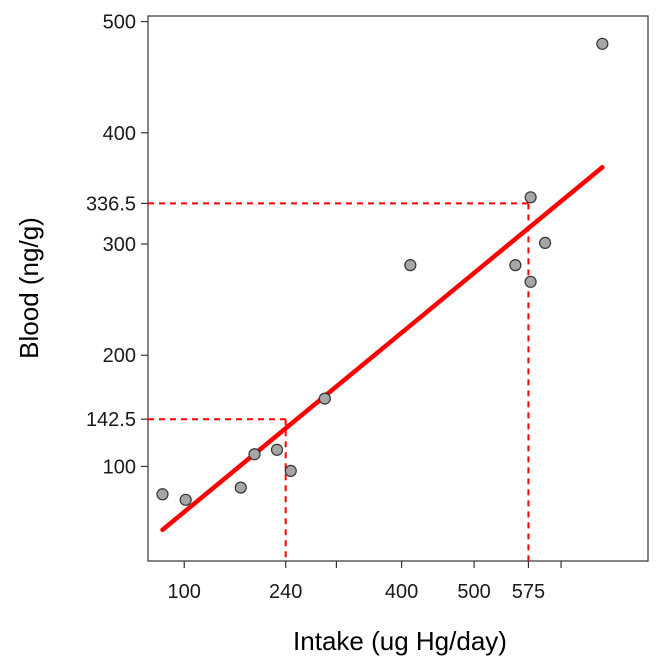  I want to click on y-axis-title: Blood (ng/g), so click(29, 288).